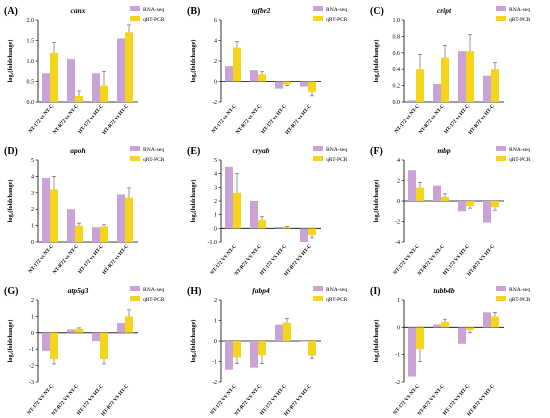 The image size is (550, 418). Describe the element at coordinates (397, 243) in the screenshot. I see `y-tick-label: -4` at that location.